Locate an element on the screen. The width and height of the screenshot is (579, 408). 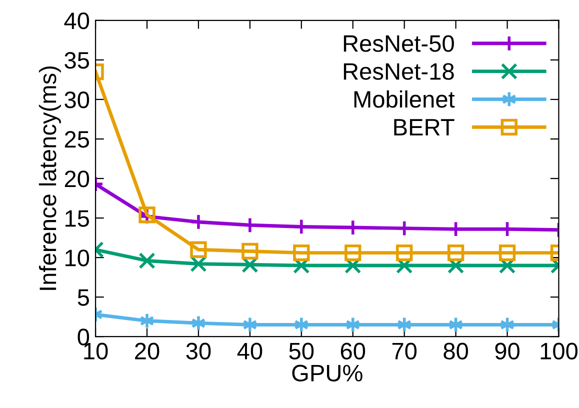
x-tick-label: 30 is located at coordinates (198, 351).